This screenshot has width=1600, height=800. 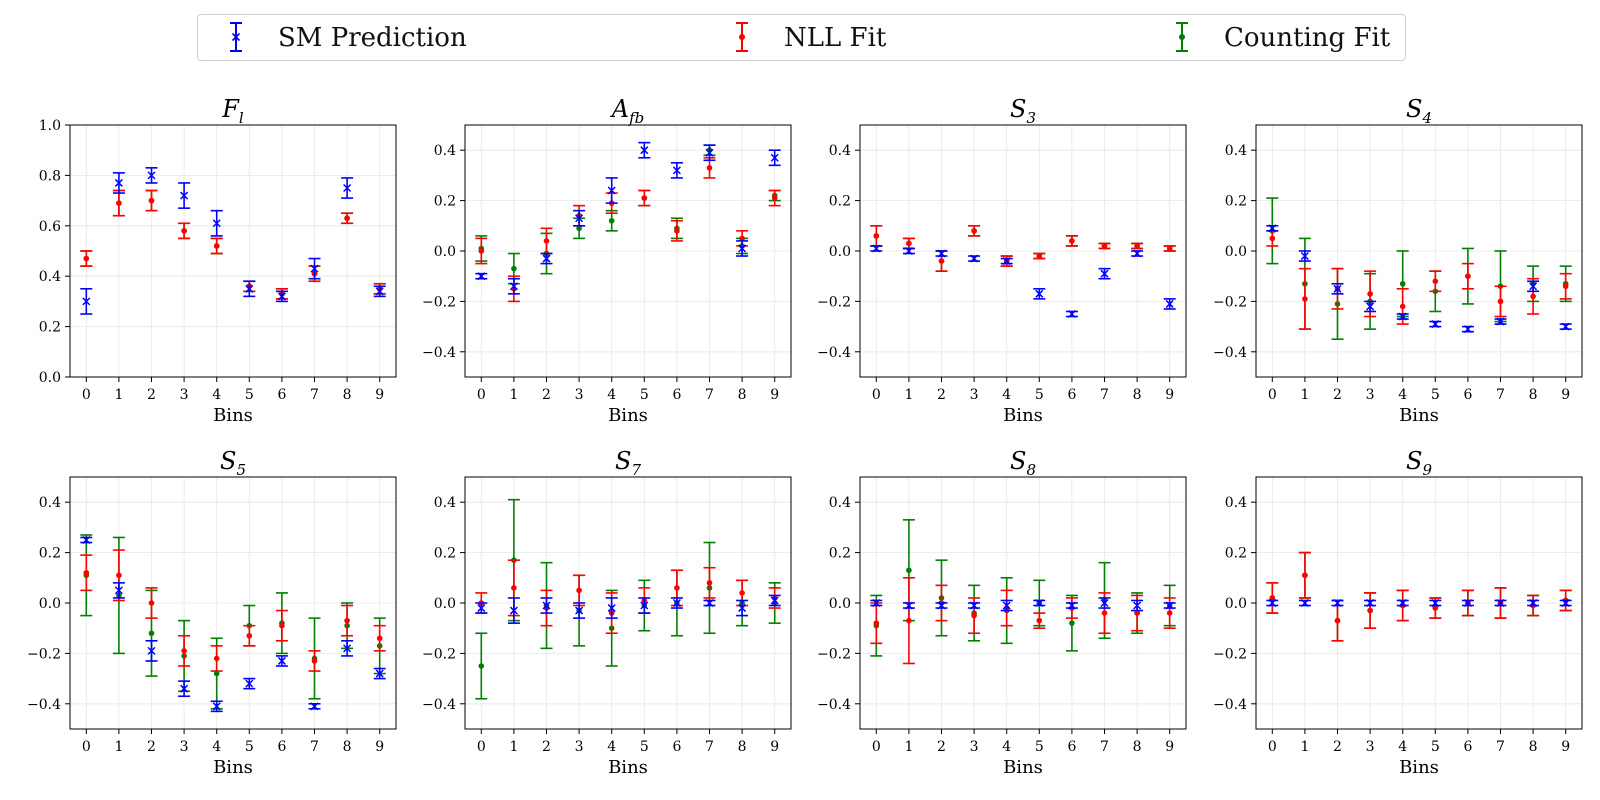 What do you see at coordinates (1169, 747) in the screenshot?
I see `x-tick-label: 9` at bounding box center [1169, 747].